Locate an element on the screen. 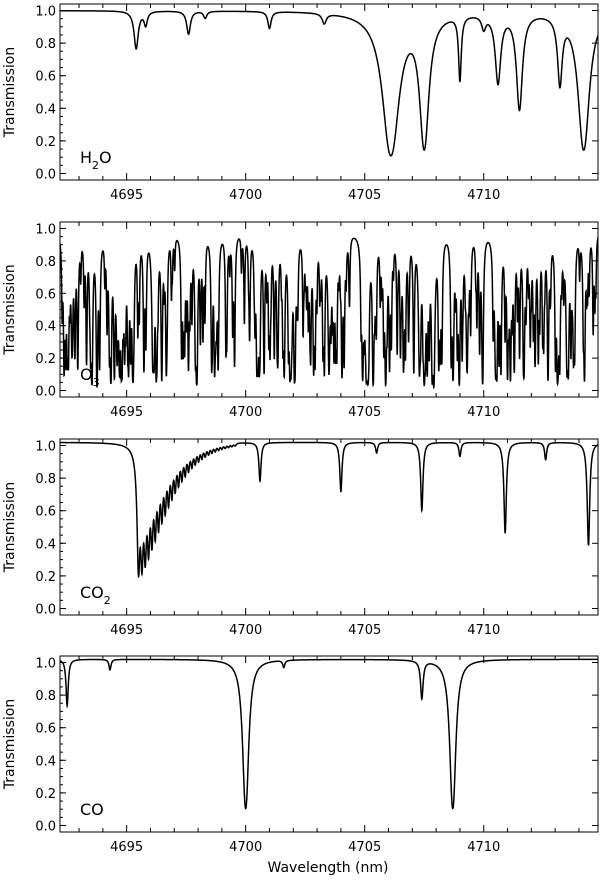  molecule-label-main: O is located at coordinates (86, 374).